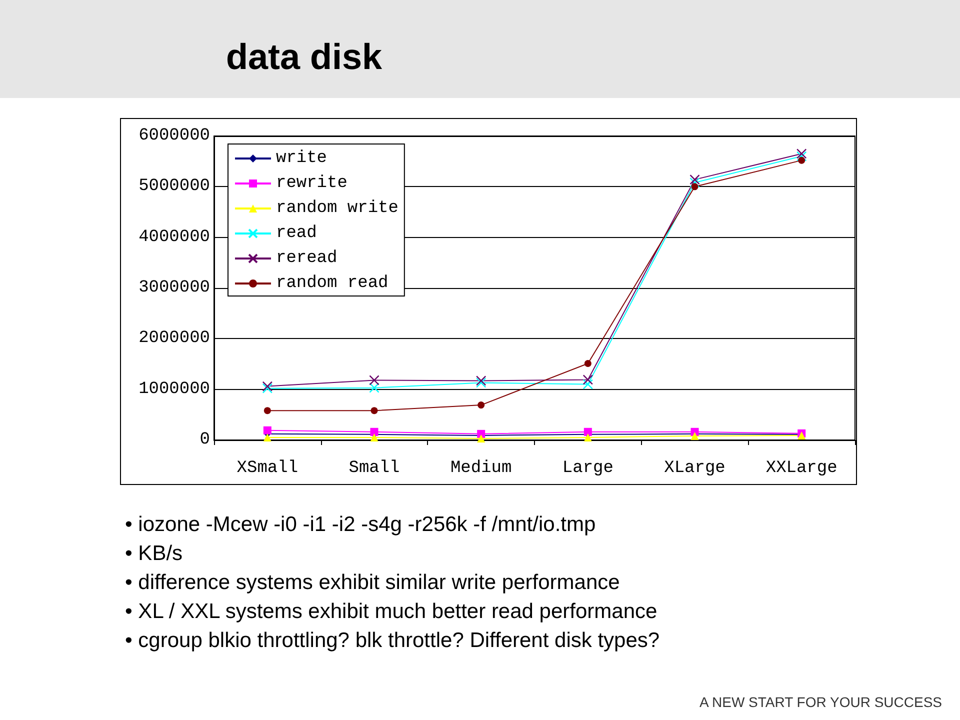  Describe the element at coordinates (821, 702) in the screenshot. I see `text: A NEW START FOR YOUR SUCCESS` at that location.